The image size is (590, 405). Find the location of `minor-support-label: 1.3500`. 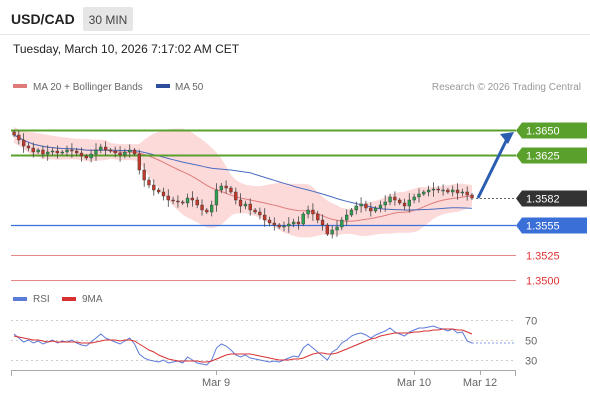

minor-support-label: 1.3500 is located at coordinates (543, 282).